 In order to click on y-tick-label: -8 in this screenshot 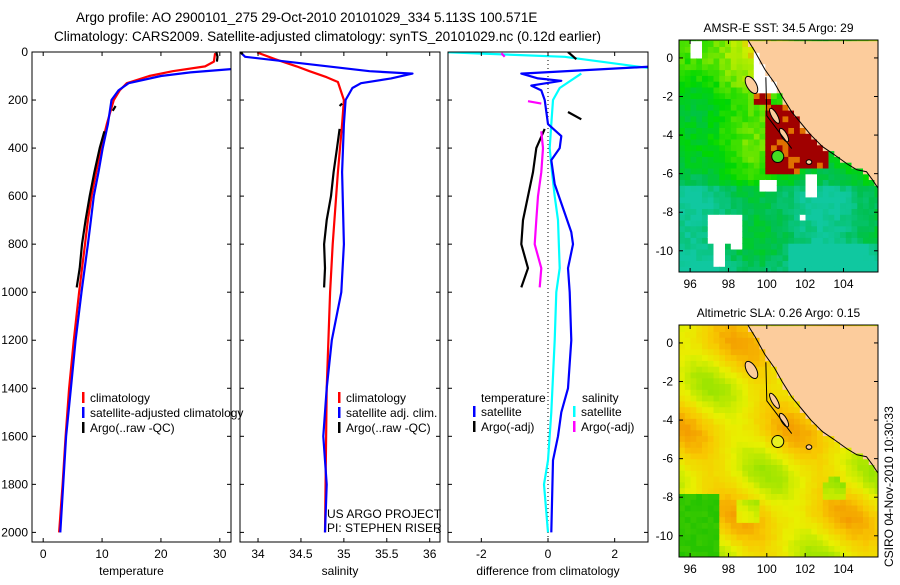, I will do `click(667, 497)`.